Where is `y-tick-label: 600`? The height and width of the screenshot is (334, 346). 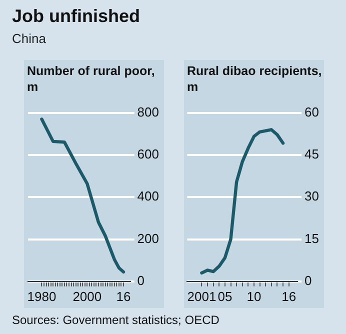 y-tick-label: 600 is located at coordinates (148, 154).